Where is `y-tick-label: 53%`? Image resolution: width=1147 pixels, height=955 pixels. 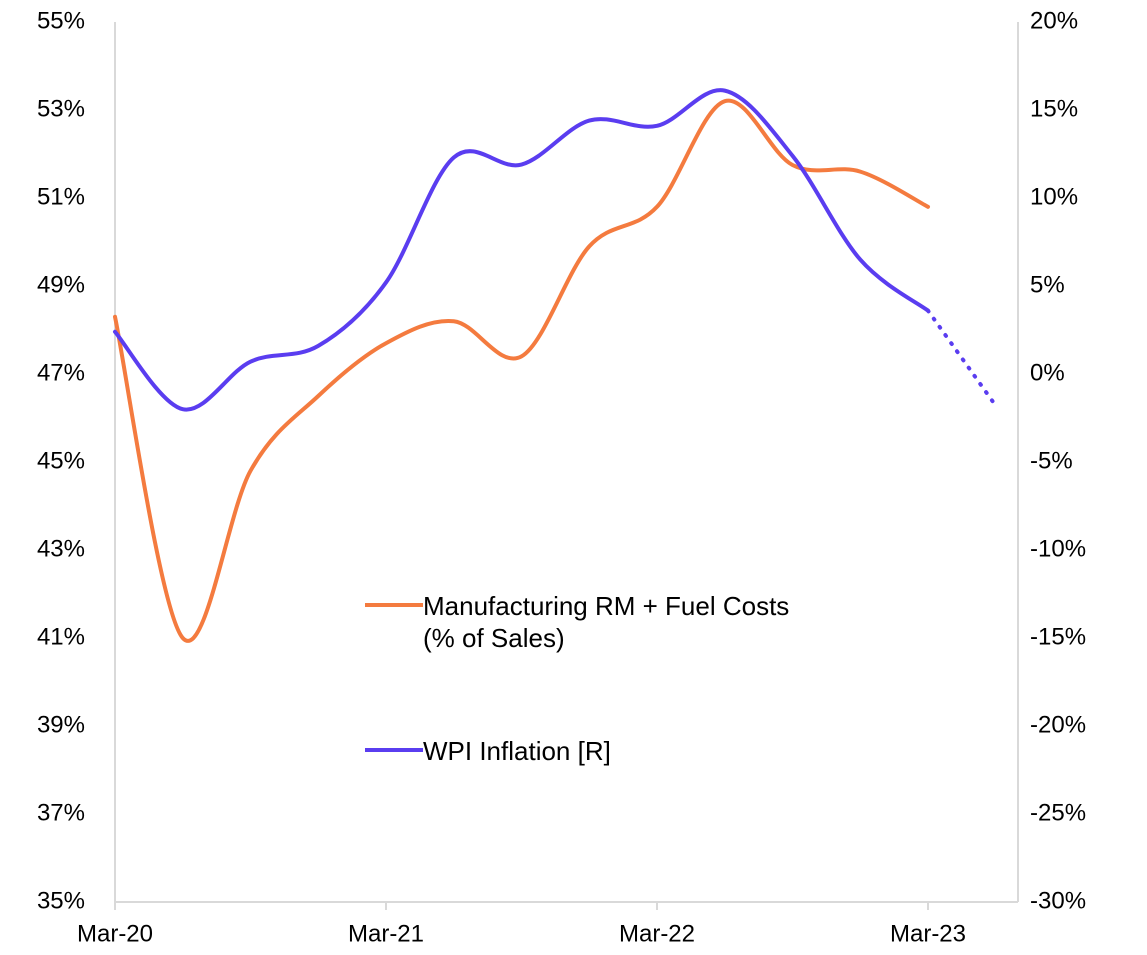 y-tick-label: 53% is located at coordinates (61, 108).